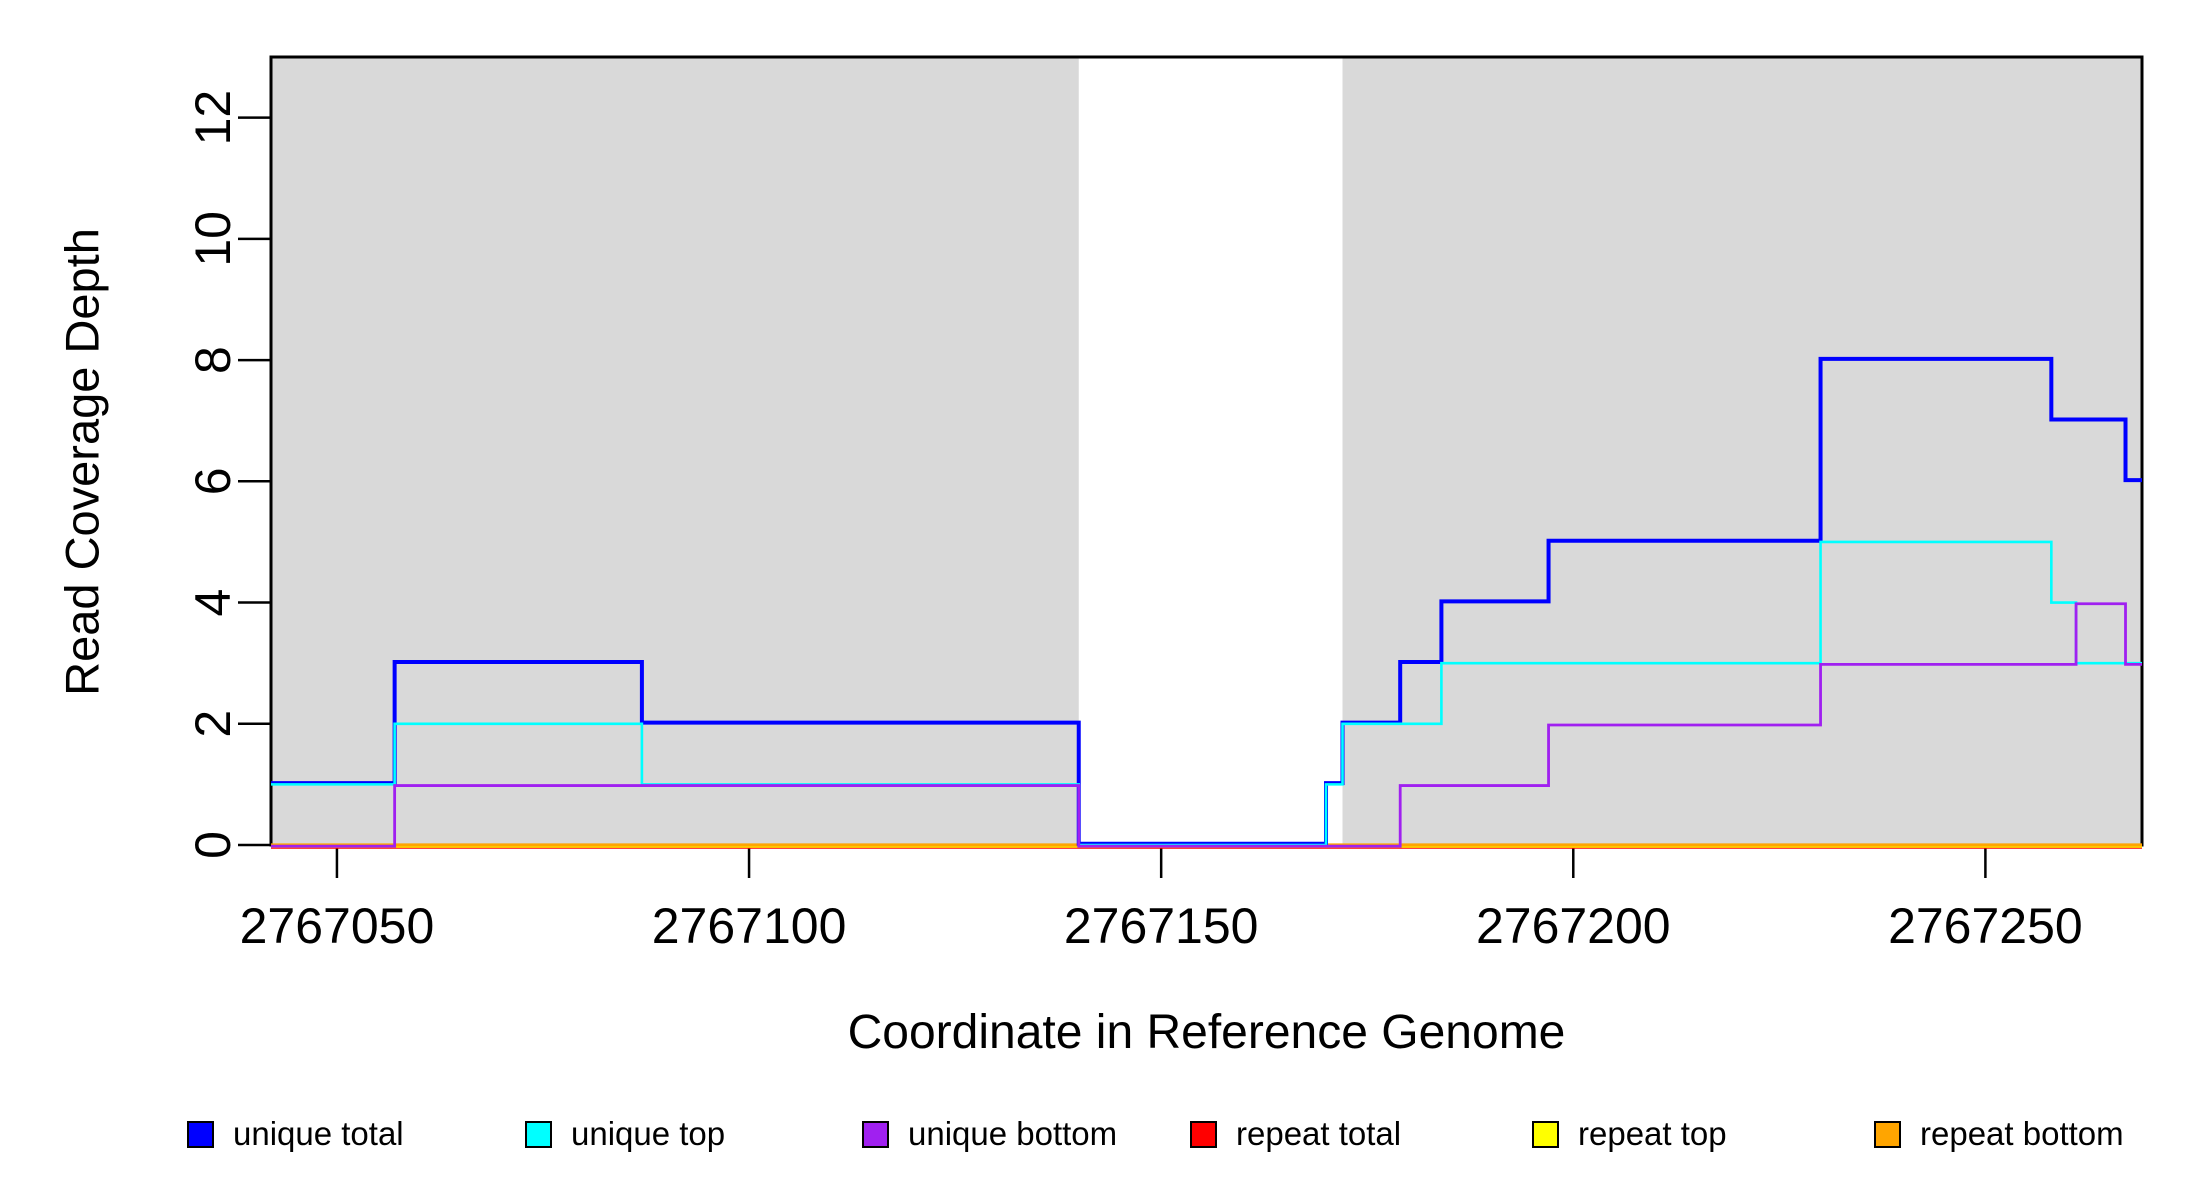  I want to click on legend-item-repeat-total: repeat total, so click(1295, 1134).